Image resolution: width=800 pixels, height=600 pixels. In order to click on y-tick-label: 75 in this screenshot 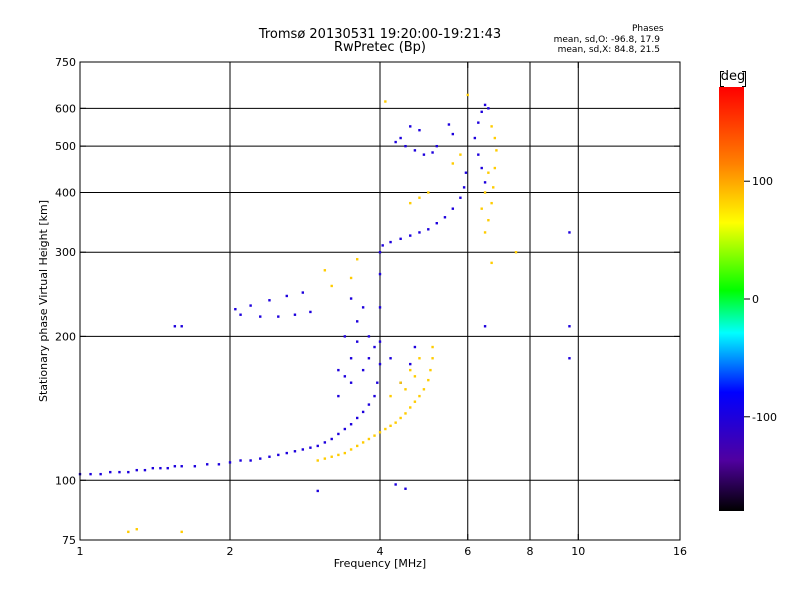, I will do `click(69, 540)`.